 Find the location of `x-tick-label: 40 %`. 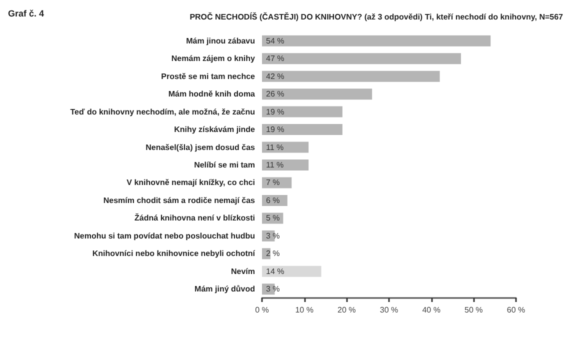

x-tick-label: 40 % is located at coordinates (431, 310).